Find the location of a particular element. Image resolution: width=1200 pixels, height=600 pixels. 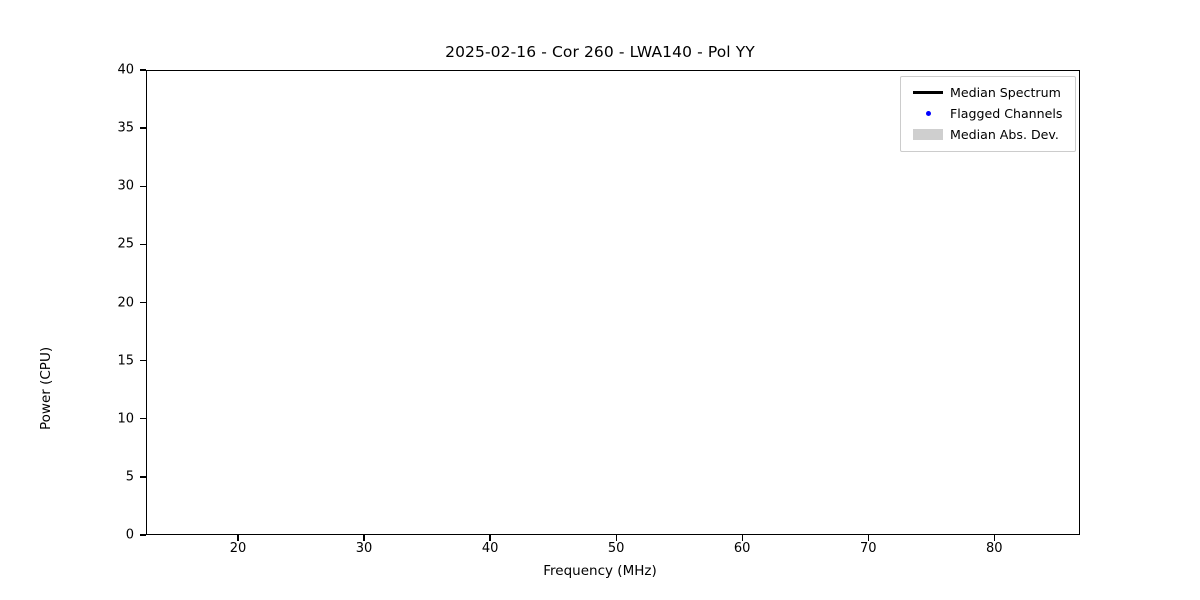

y-tick-label: 30 is located at coordinates (125, 186).